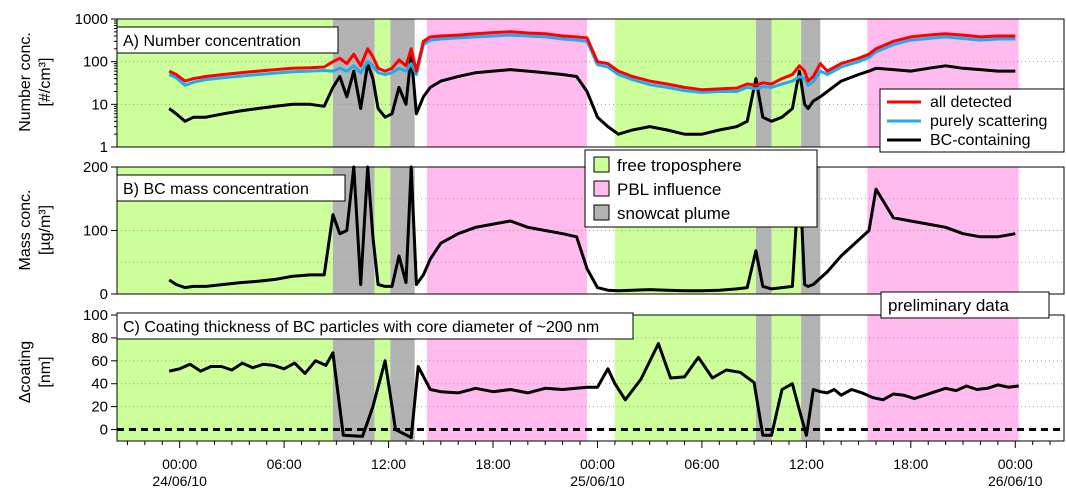  Describe the element at coordinates (99, 407) in the screenshot. I see `ytick-label-p2-1: 20` at that location.